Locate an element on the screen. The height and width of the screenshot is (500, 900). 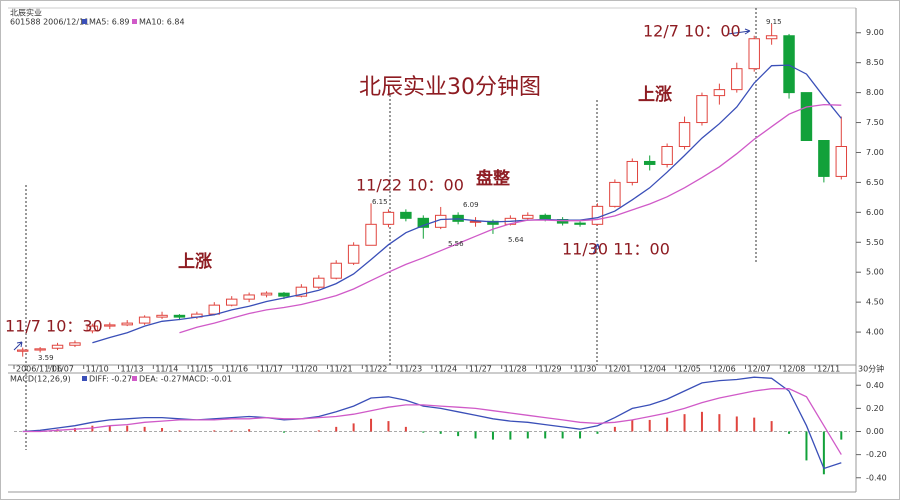
y-tick-label: 9.00 is located at coordinates (875, 32).